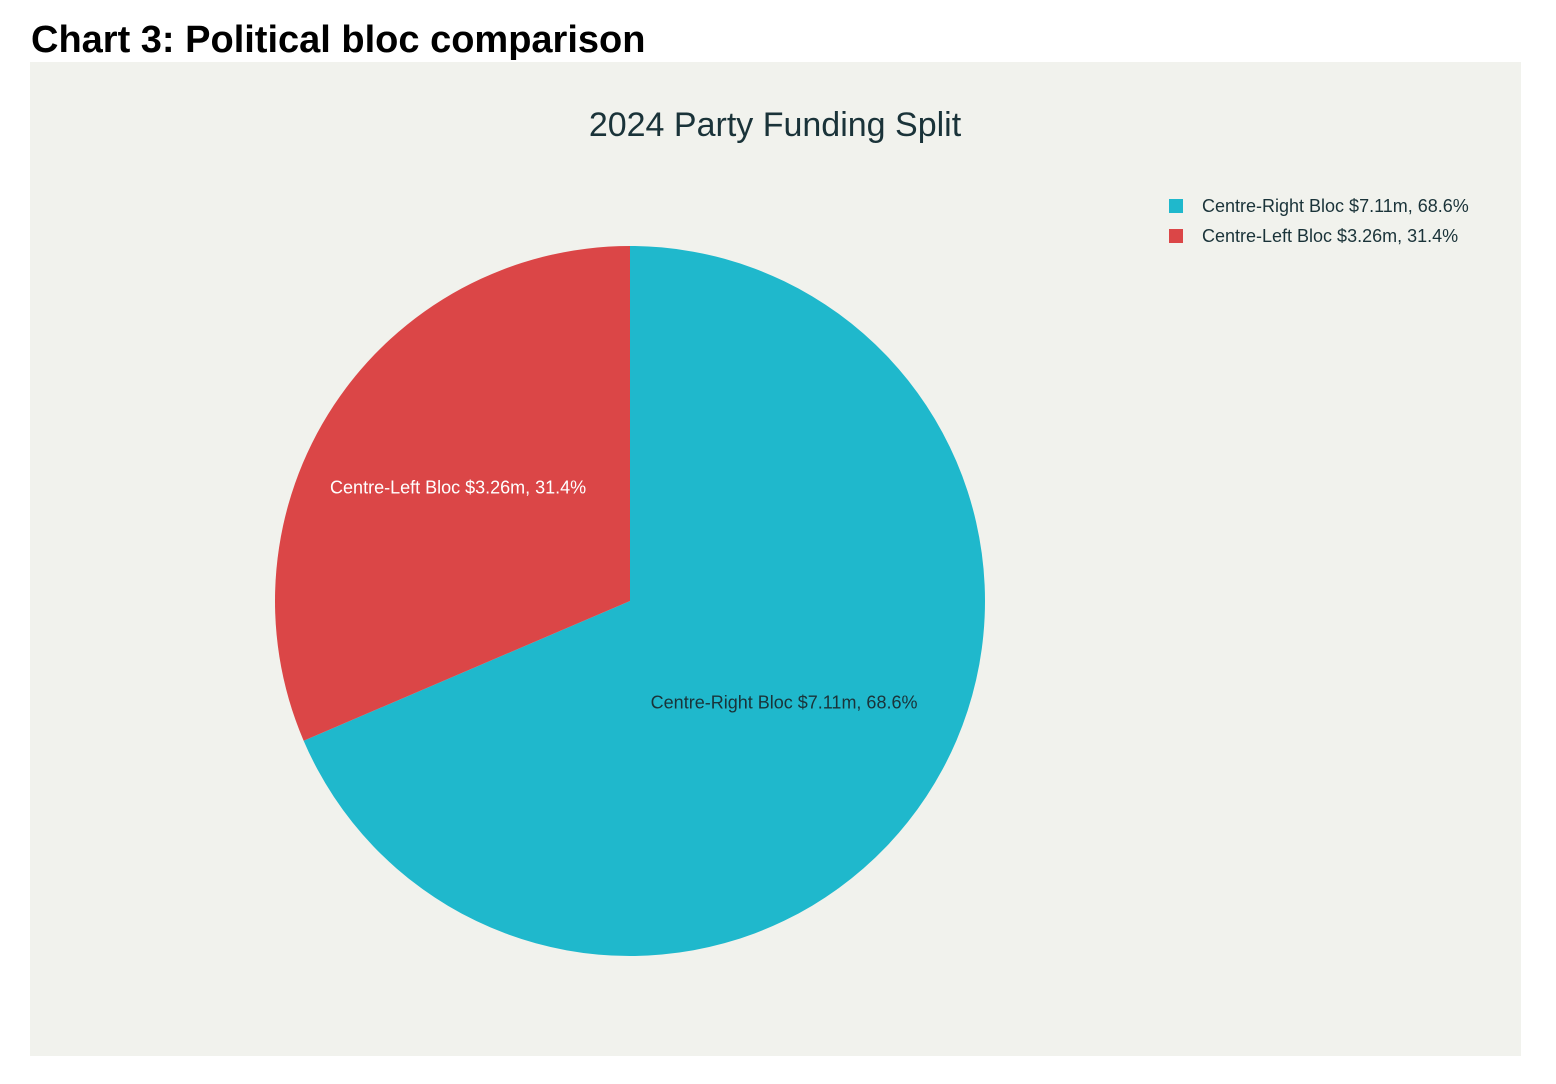 The image size is (1556, 1084). What do you see at coordinates (1330, 236) in the screenshot?
I see `legend-entry-label: Centre-Left Bloc $3.26m, 31.4%` at bounding box center [1330, 236].